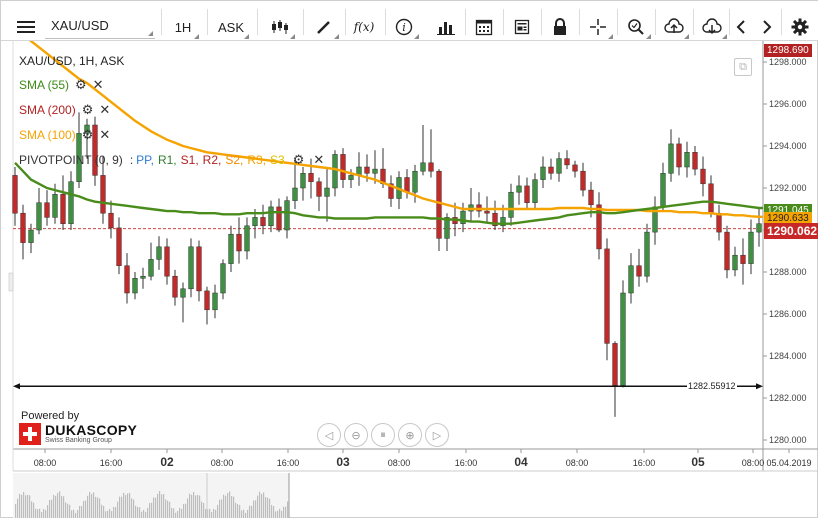 This screenshot has width=818, height=518. What do you see at coordinates (288, 463) in the screenshot?
I see `x-tick-label: 16:00` at bounding box center [288, 463].